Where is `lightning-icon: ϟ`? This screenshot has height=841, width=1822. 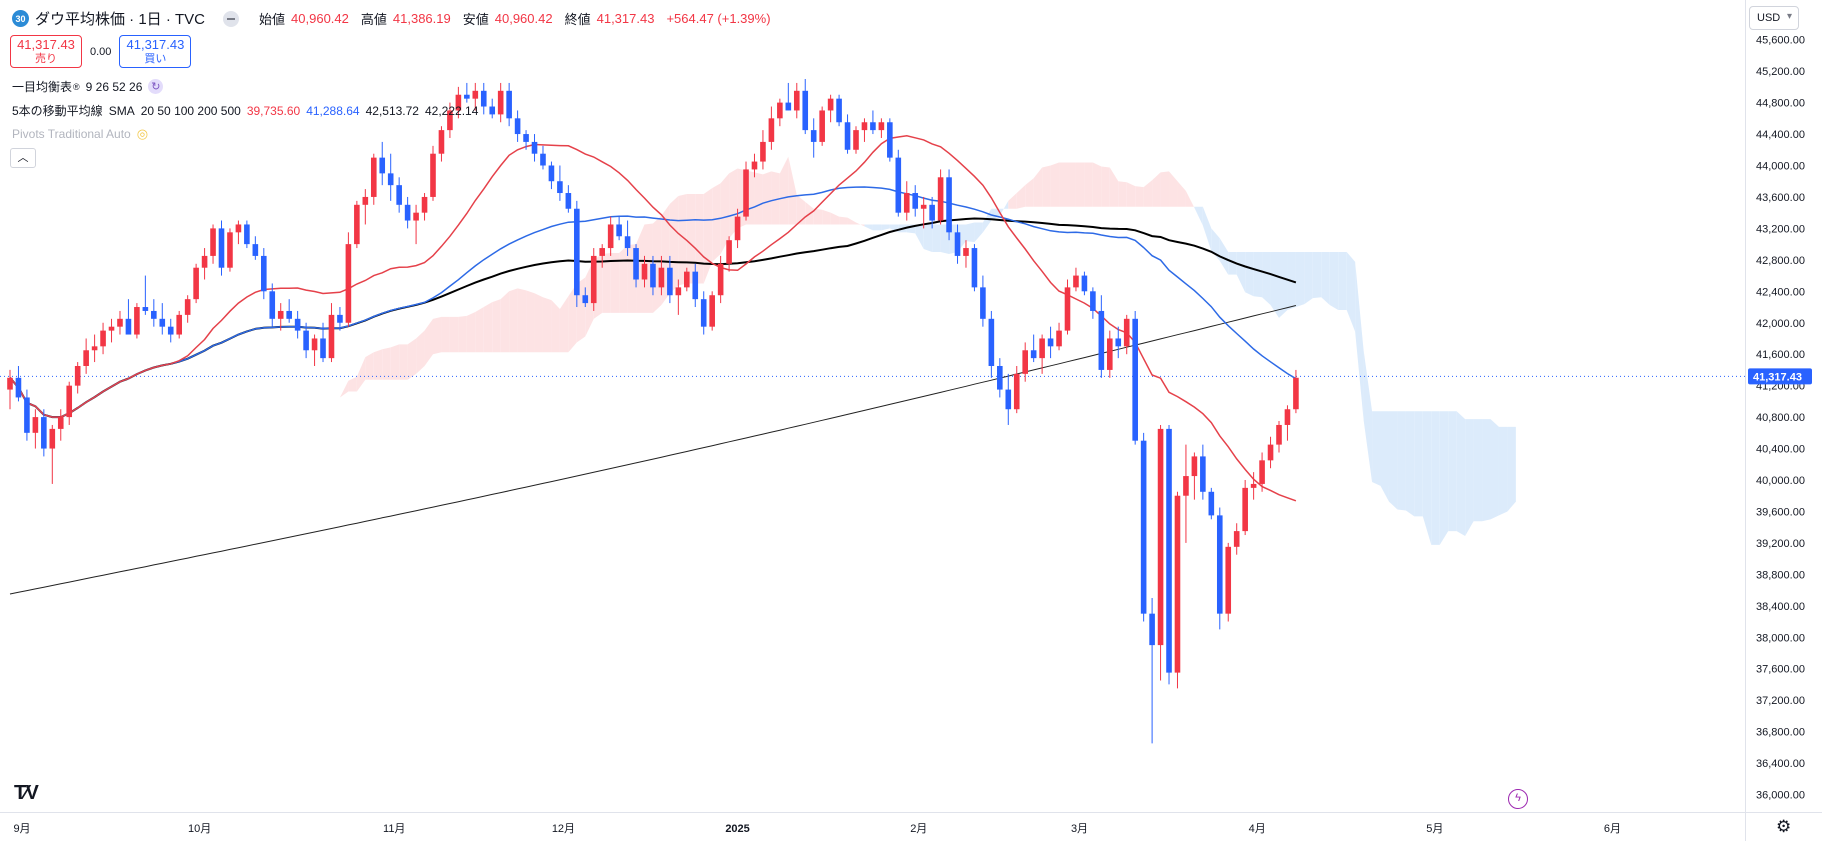
lightning-icon: ϟ is located at coordinates (1518, 799).